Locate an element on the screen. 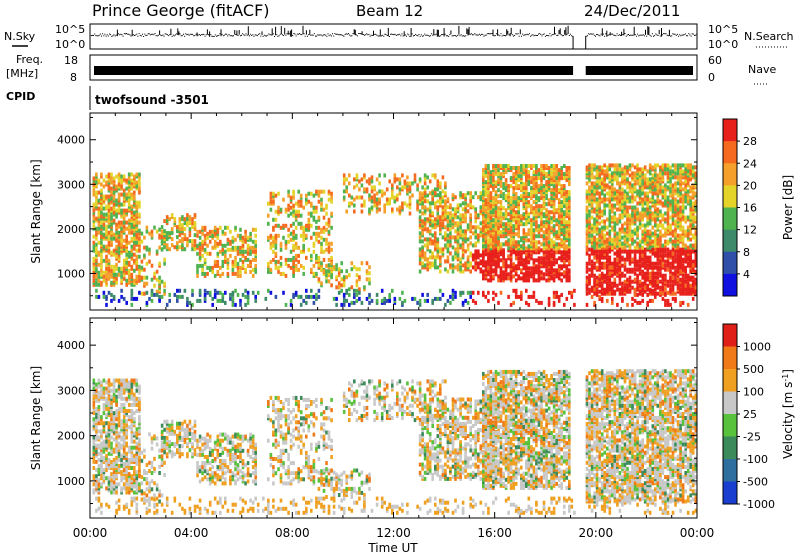 The image size is (800, 554). nsearch-tick-top: 10^5 is located at coordinates (723, 29).